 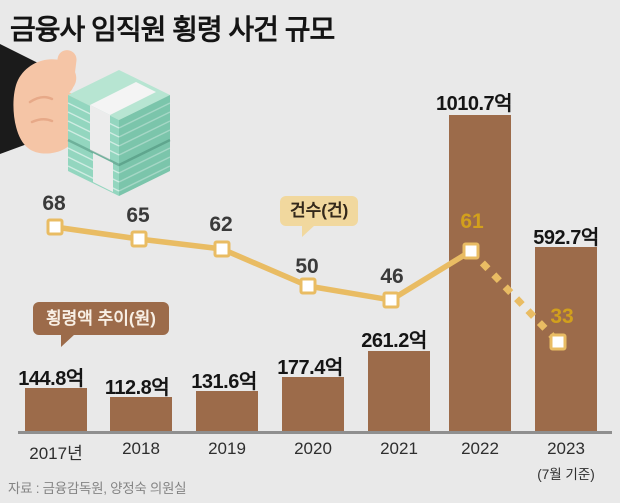 What do you see at coordinates (54, 203) in the screenshot?
I see `count-label-2017: 68` at bounding box center [54, 203].